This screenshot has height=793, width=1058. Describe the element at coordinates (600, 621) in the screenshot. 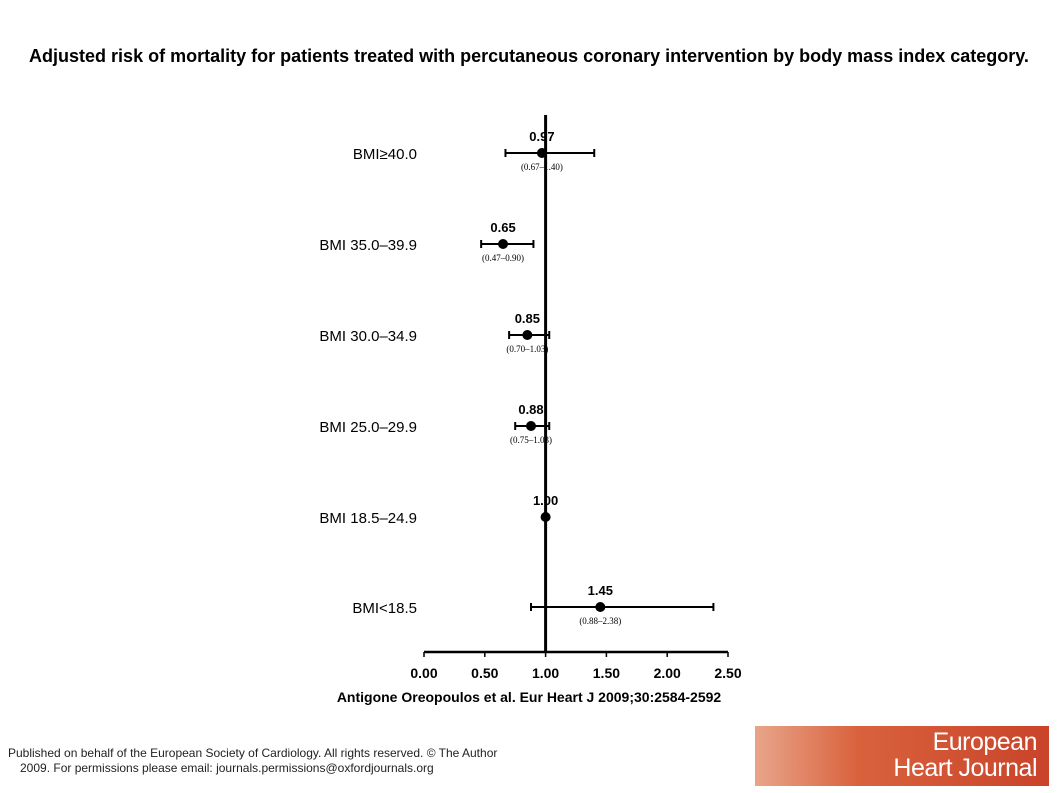

I see `ci-label: (0.88–2.38)` at that location.